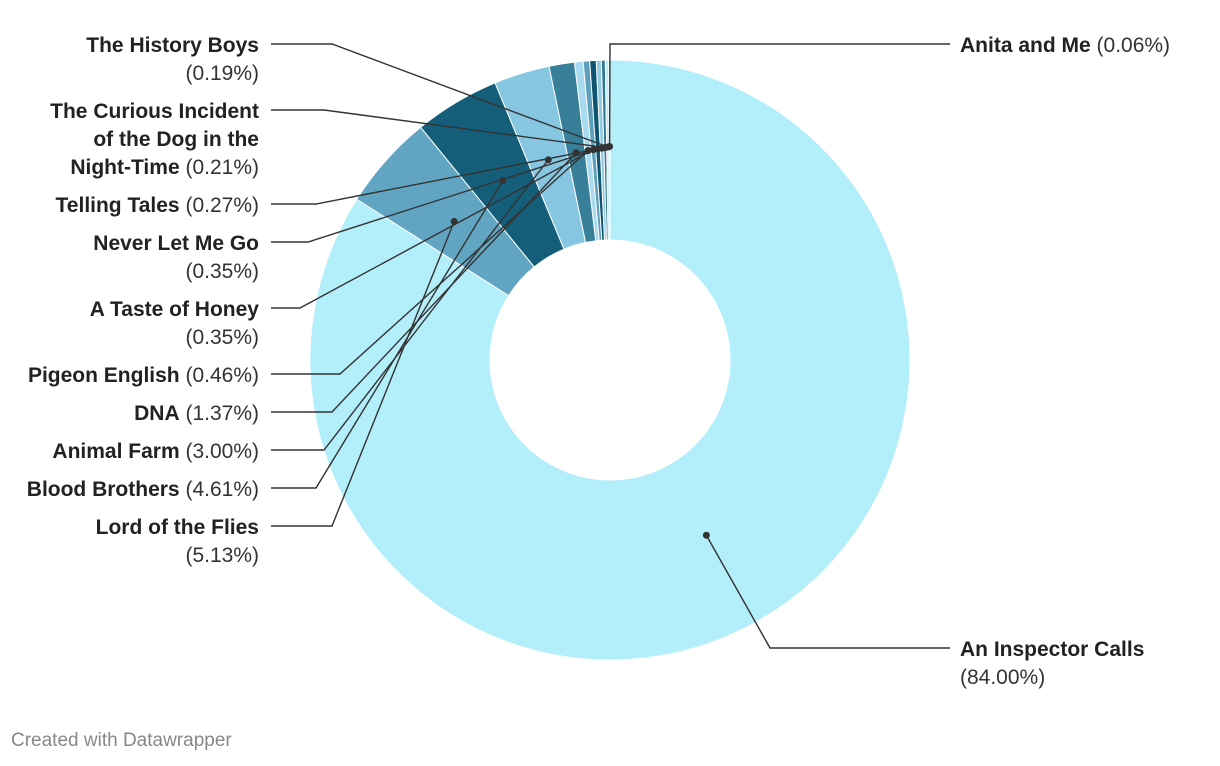 The image size is (1220, 766). I want to click on slice-label-telling-tales: Telling Tales (0.27%), so click(157, 205).